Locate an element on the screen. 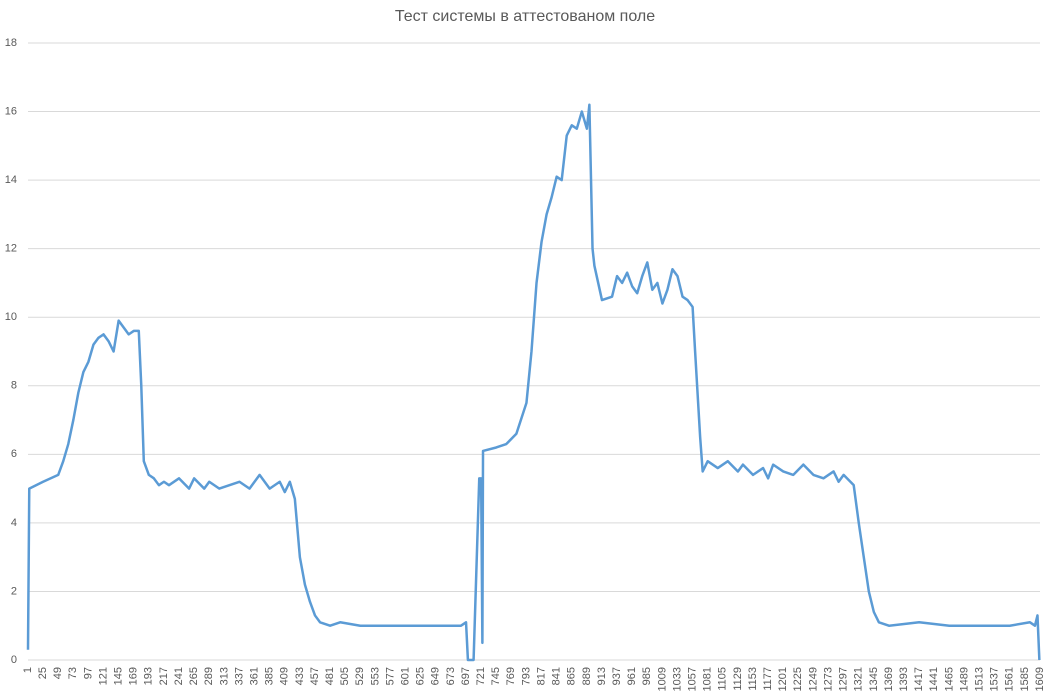 The image size is (1050, 698). x-tick-label: 505 is located at coordinates (345, 676).